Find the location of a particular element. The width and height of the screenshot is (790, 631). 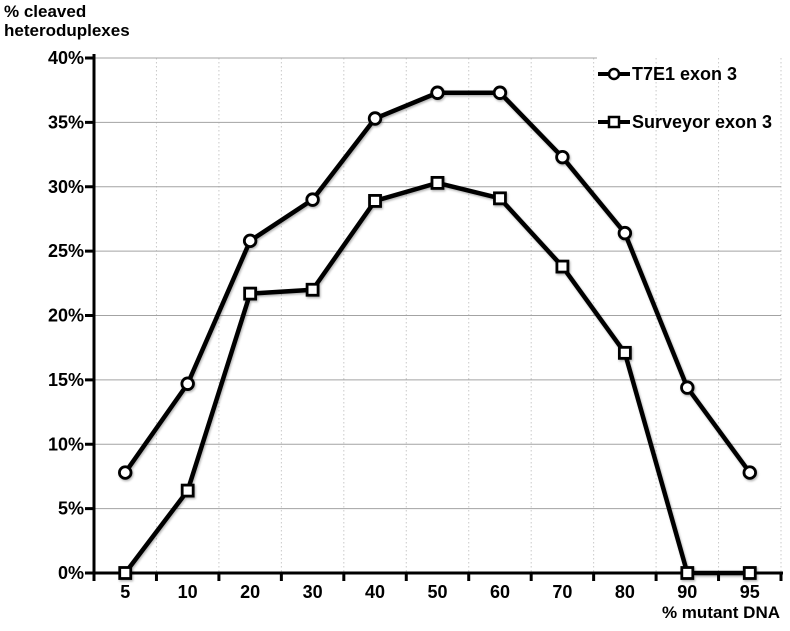

y-tick-label: 35% is located at coordinates (66, 122).